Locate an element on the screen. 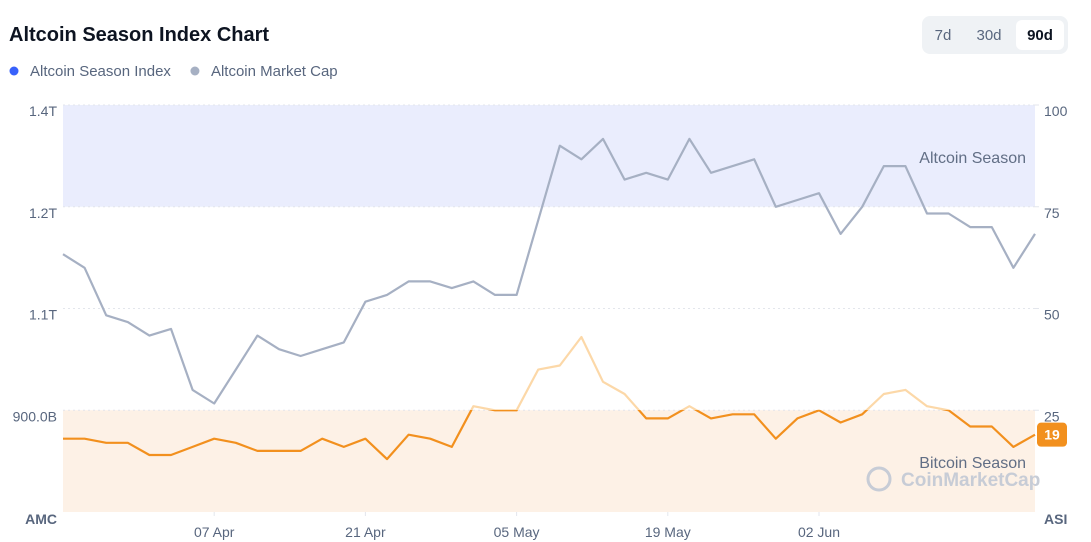 The width and height of the screenshot is (1091, 542). button-label: 7d is located at coordinates (943, 35).